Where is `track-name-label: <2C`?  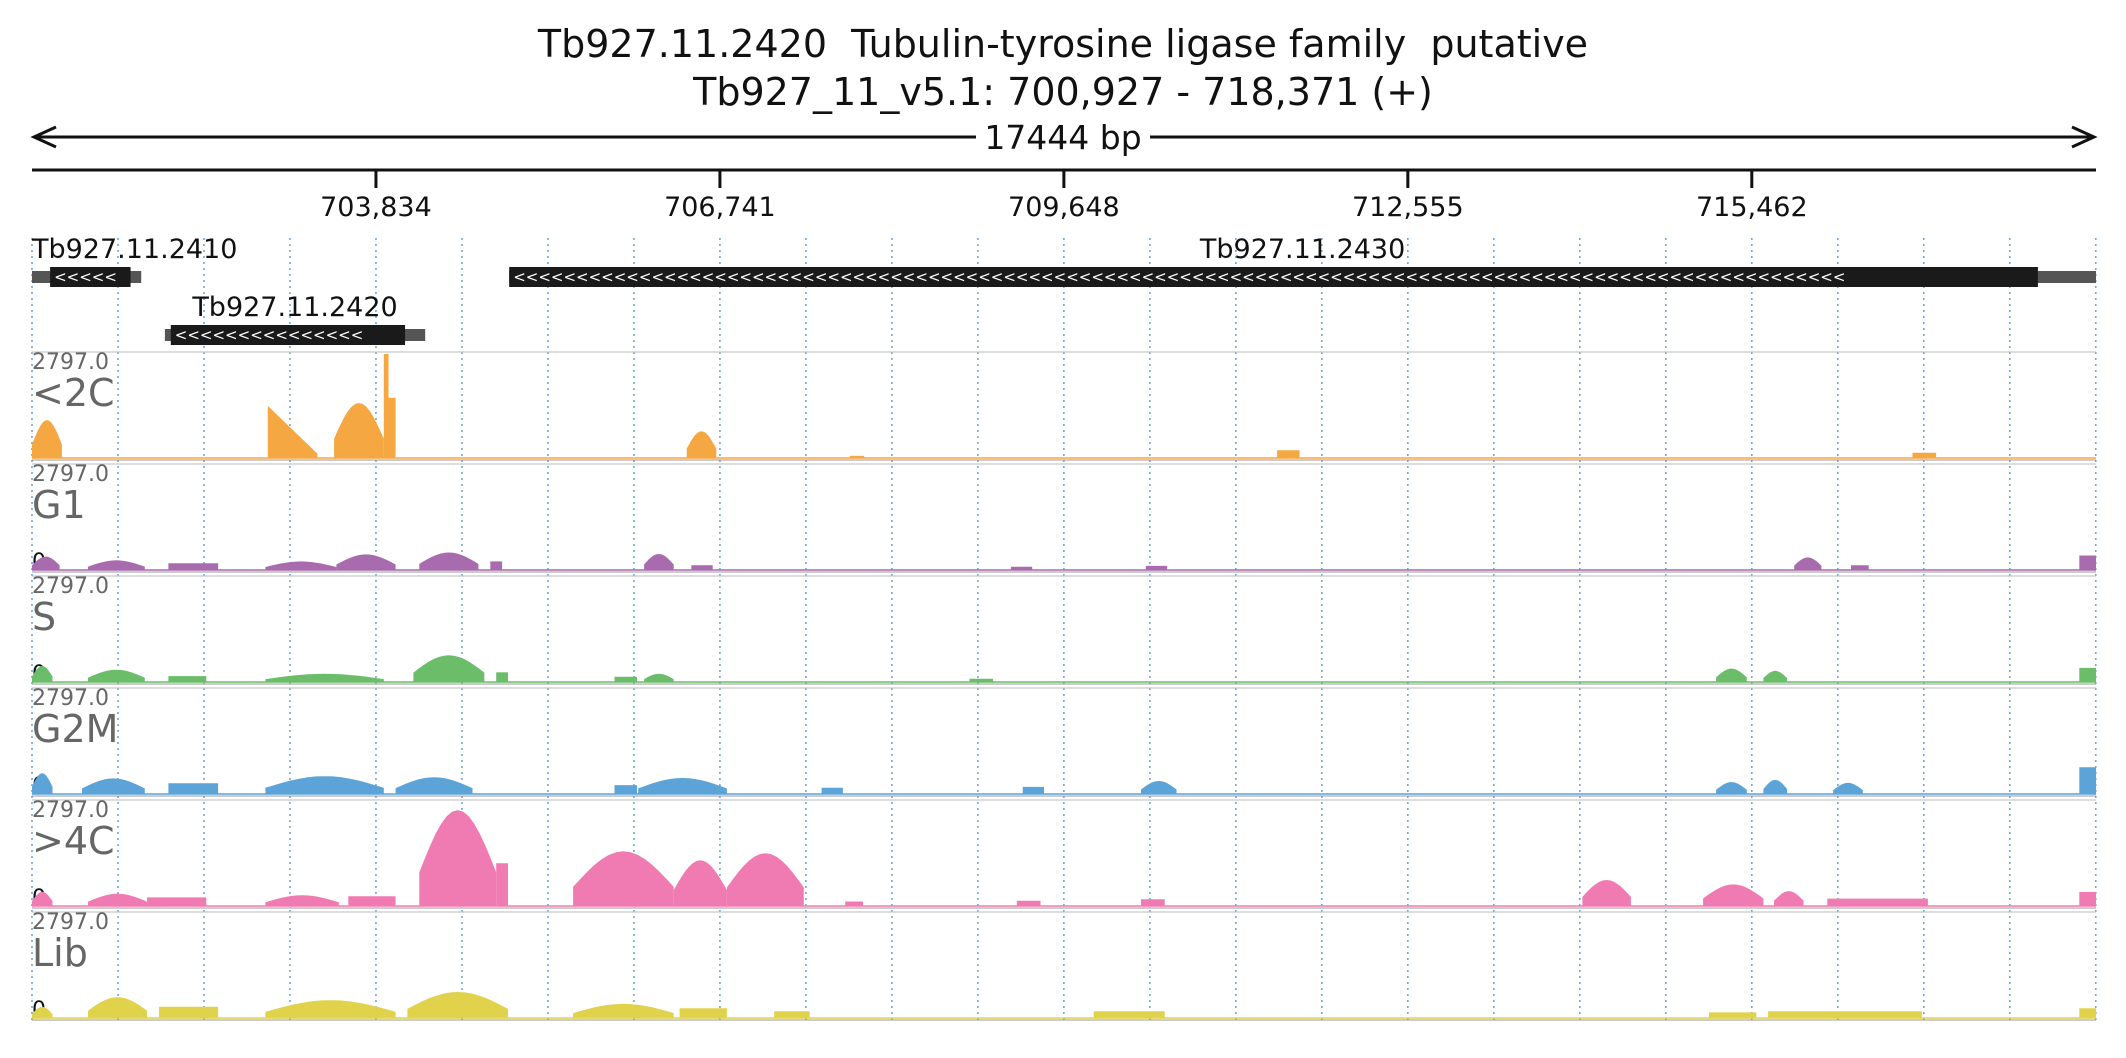 track-name-label: <2C is located at coordinates (73, 393).